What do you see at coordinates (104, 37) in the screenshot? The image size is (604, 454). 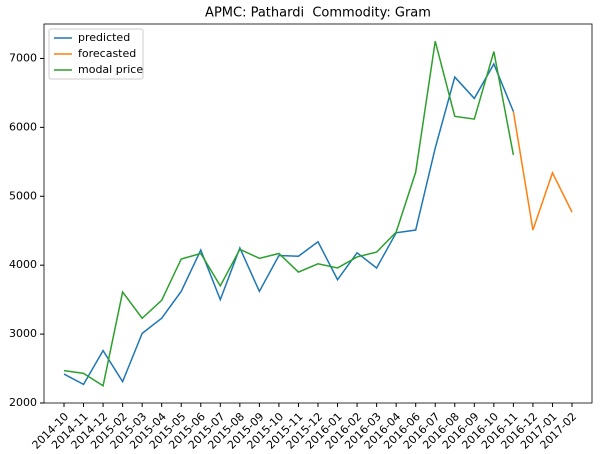 I see `legend-label: predicted` at bounding box center [104, 37].